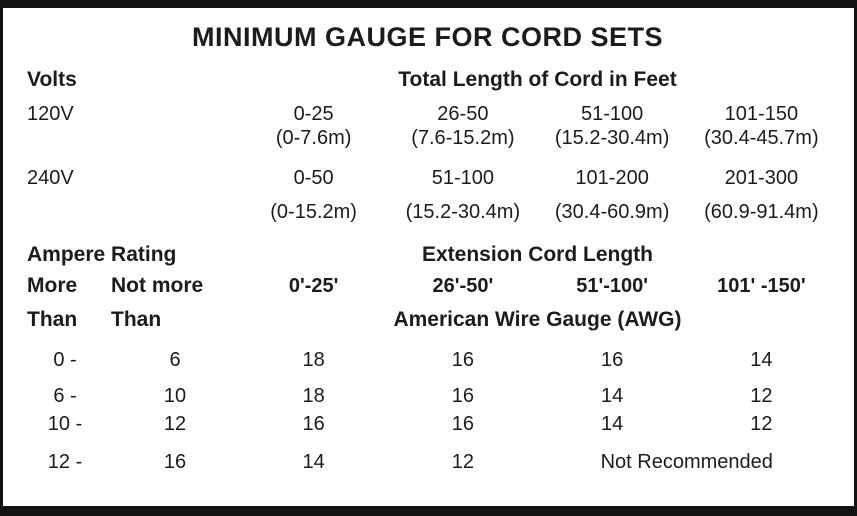  I want to click on not-more-than-header-line1: Not more, so click(157, 286).